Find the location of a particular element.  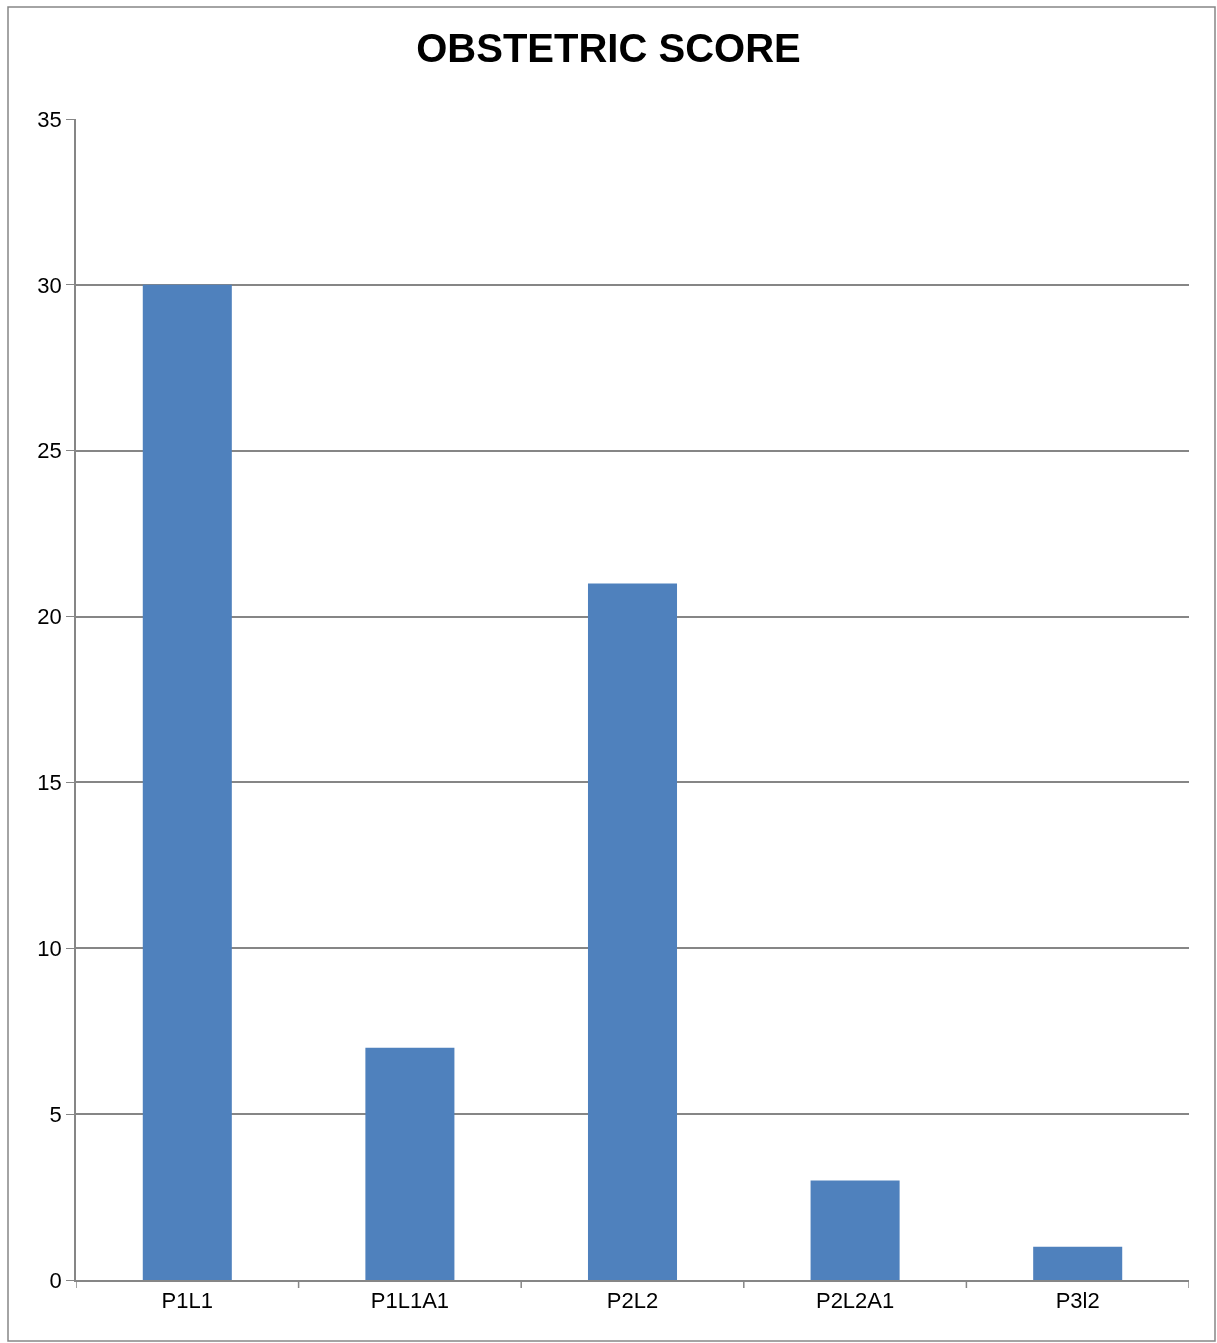

y-tick-label: 0 is located at coordinates (55, 1280).